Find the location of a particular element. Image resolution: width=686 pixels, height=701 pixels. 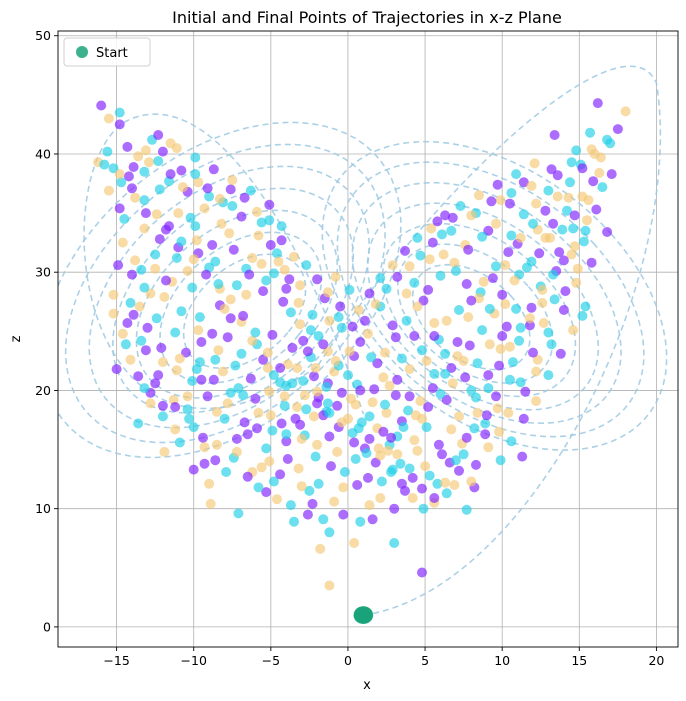

y-tick-label: 0 is located at coordinates (47, 626).